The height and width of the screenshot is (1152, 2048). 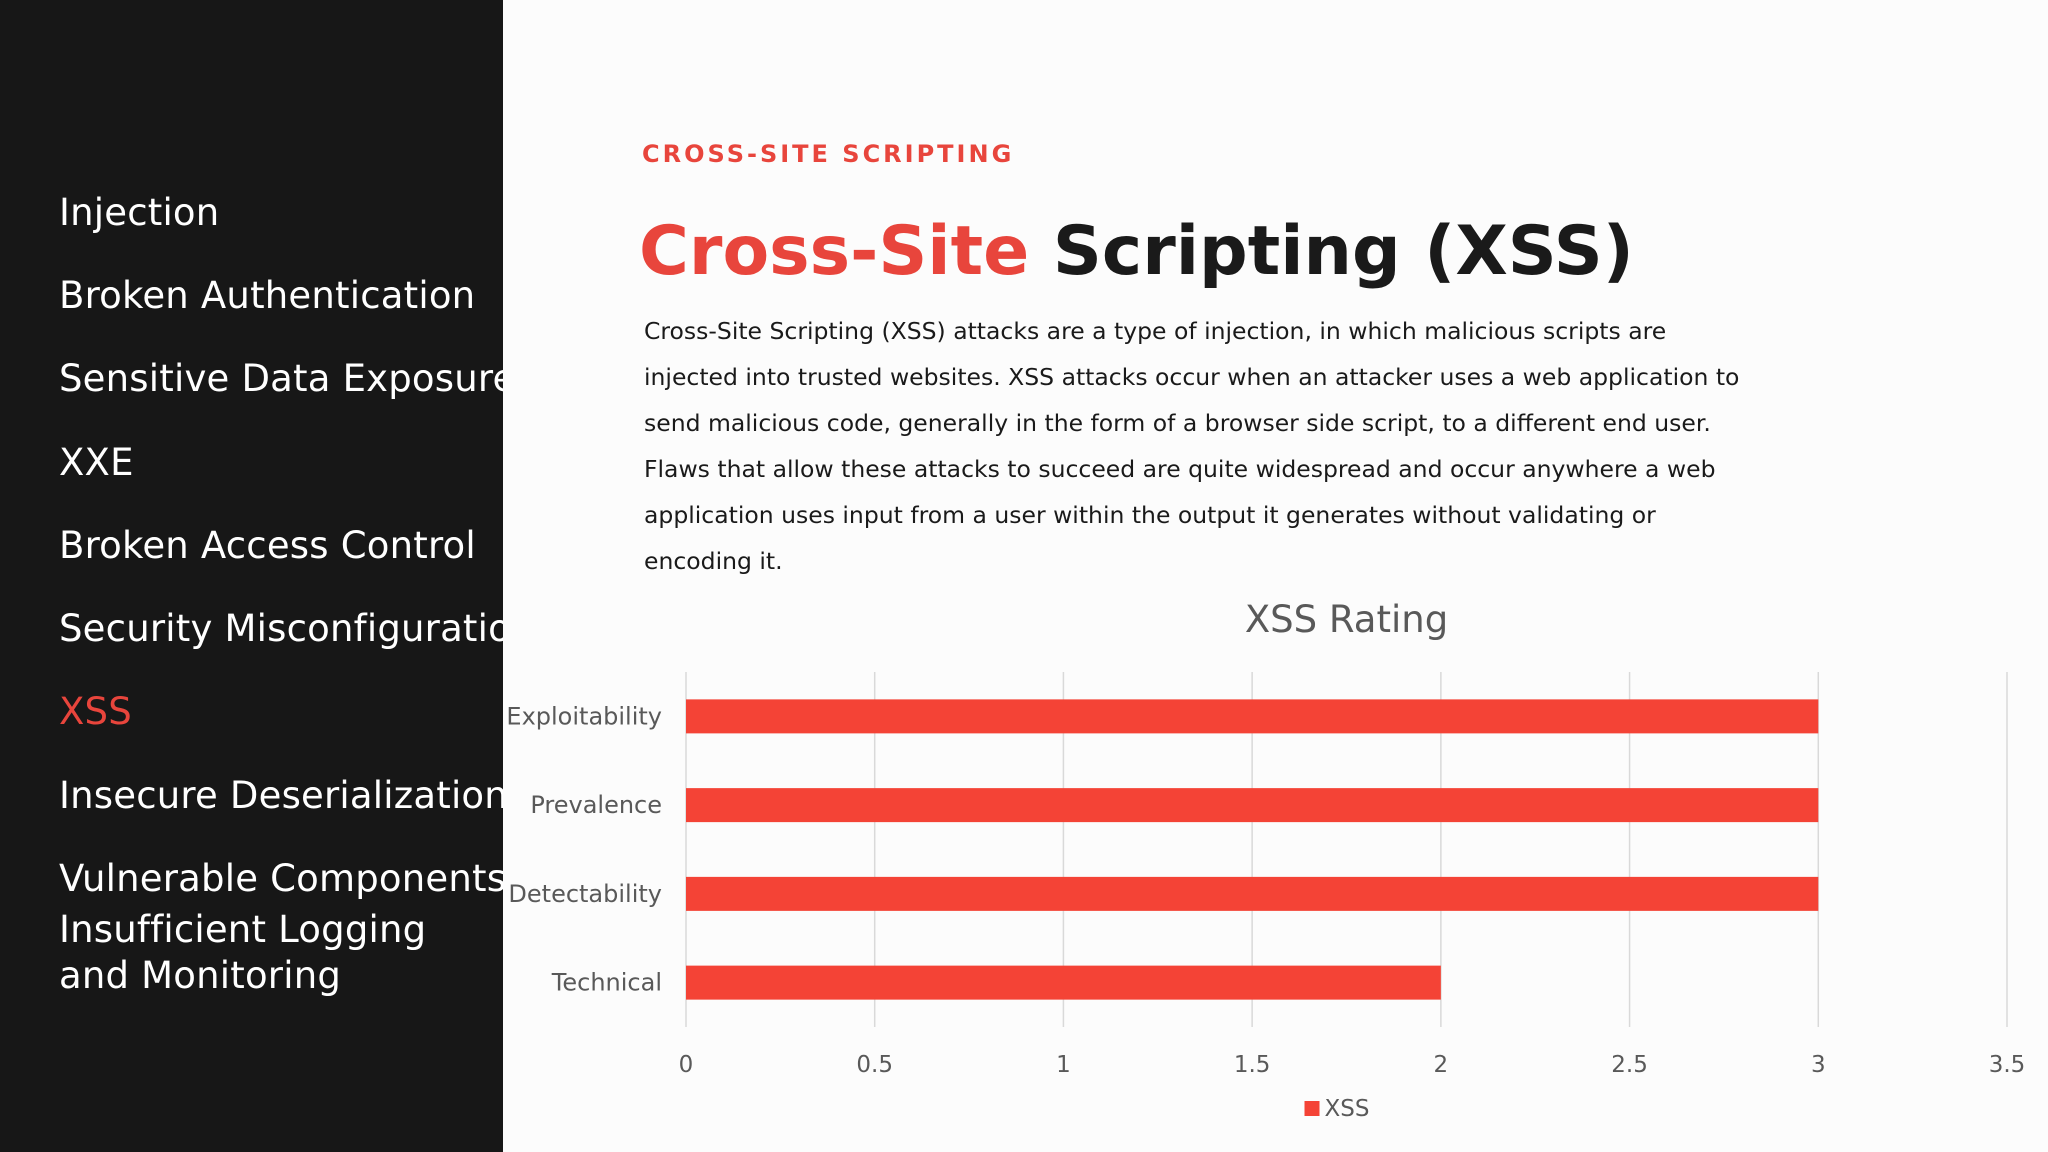 What do you see at coordinates (596, 805) in the screenshot?
I see `category-label: Prevalence` at bounding box center [596, 805].